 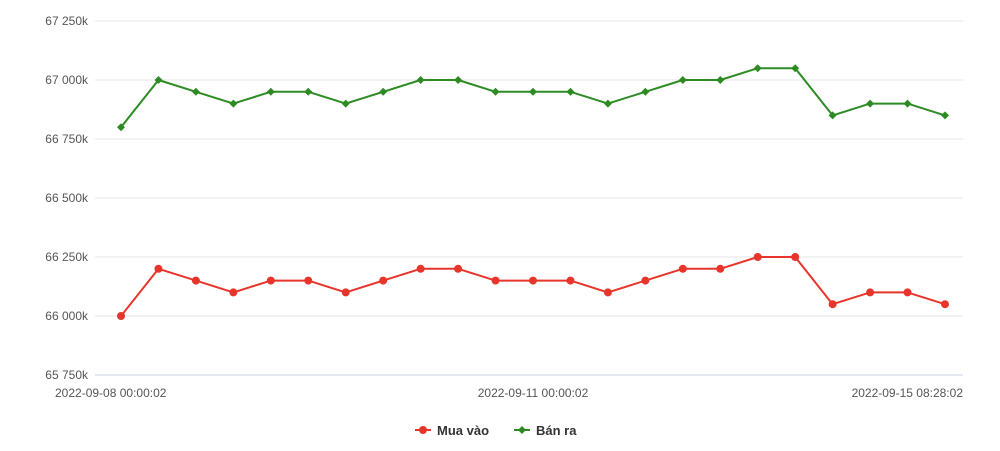 What do you see at coordinates (908, 393) in the screenshot?
I see `x-tick-label: 2022-09-15 08:28:02` at bounding box center [908, 393].